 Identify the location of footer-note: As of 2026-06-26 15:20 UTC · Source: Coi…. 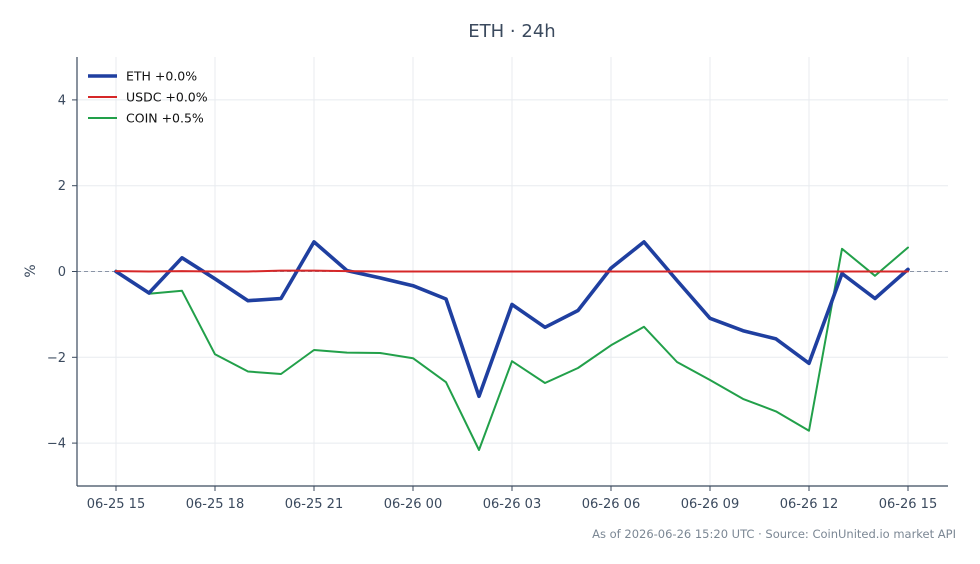
(774, 534).